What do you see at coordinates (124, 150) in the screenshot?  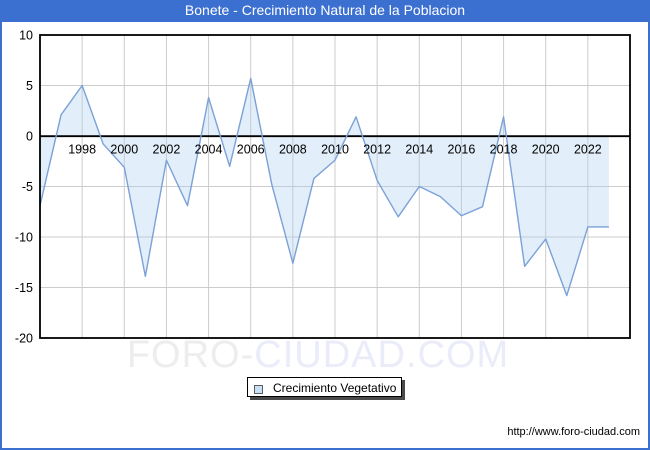 I see `svg-text: 2000` at bounding box center [124, 150].